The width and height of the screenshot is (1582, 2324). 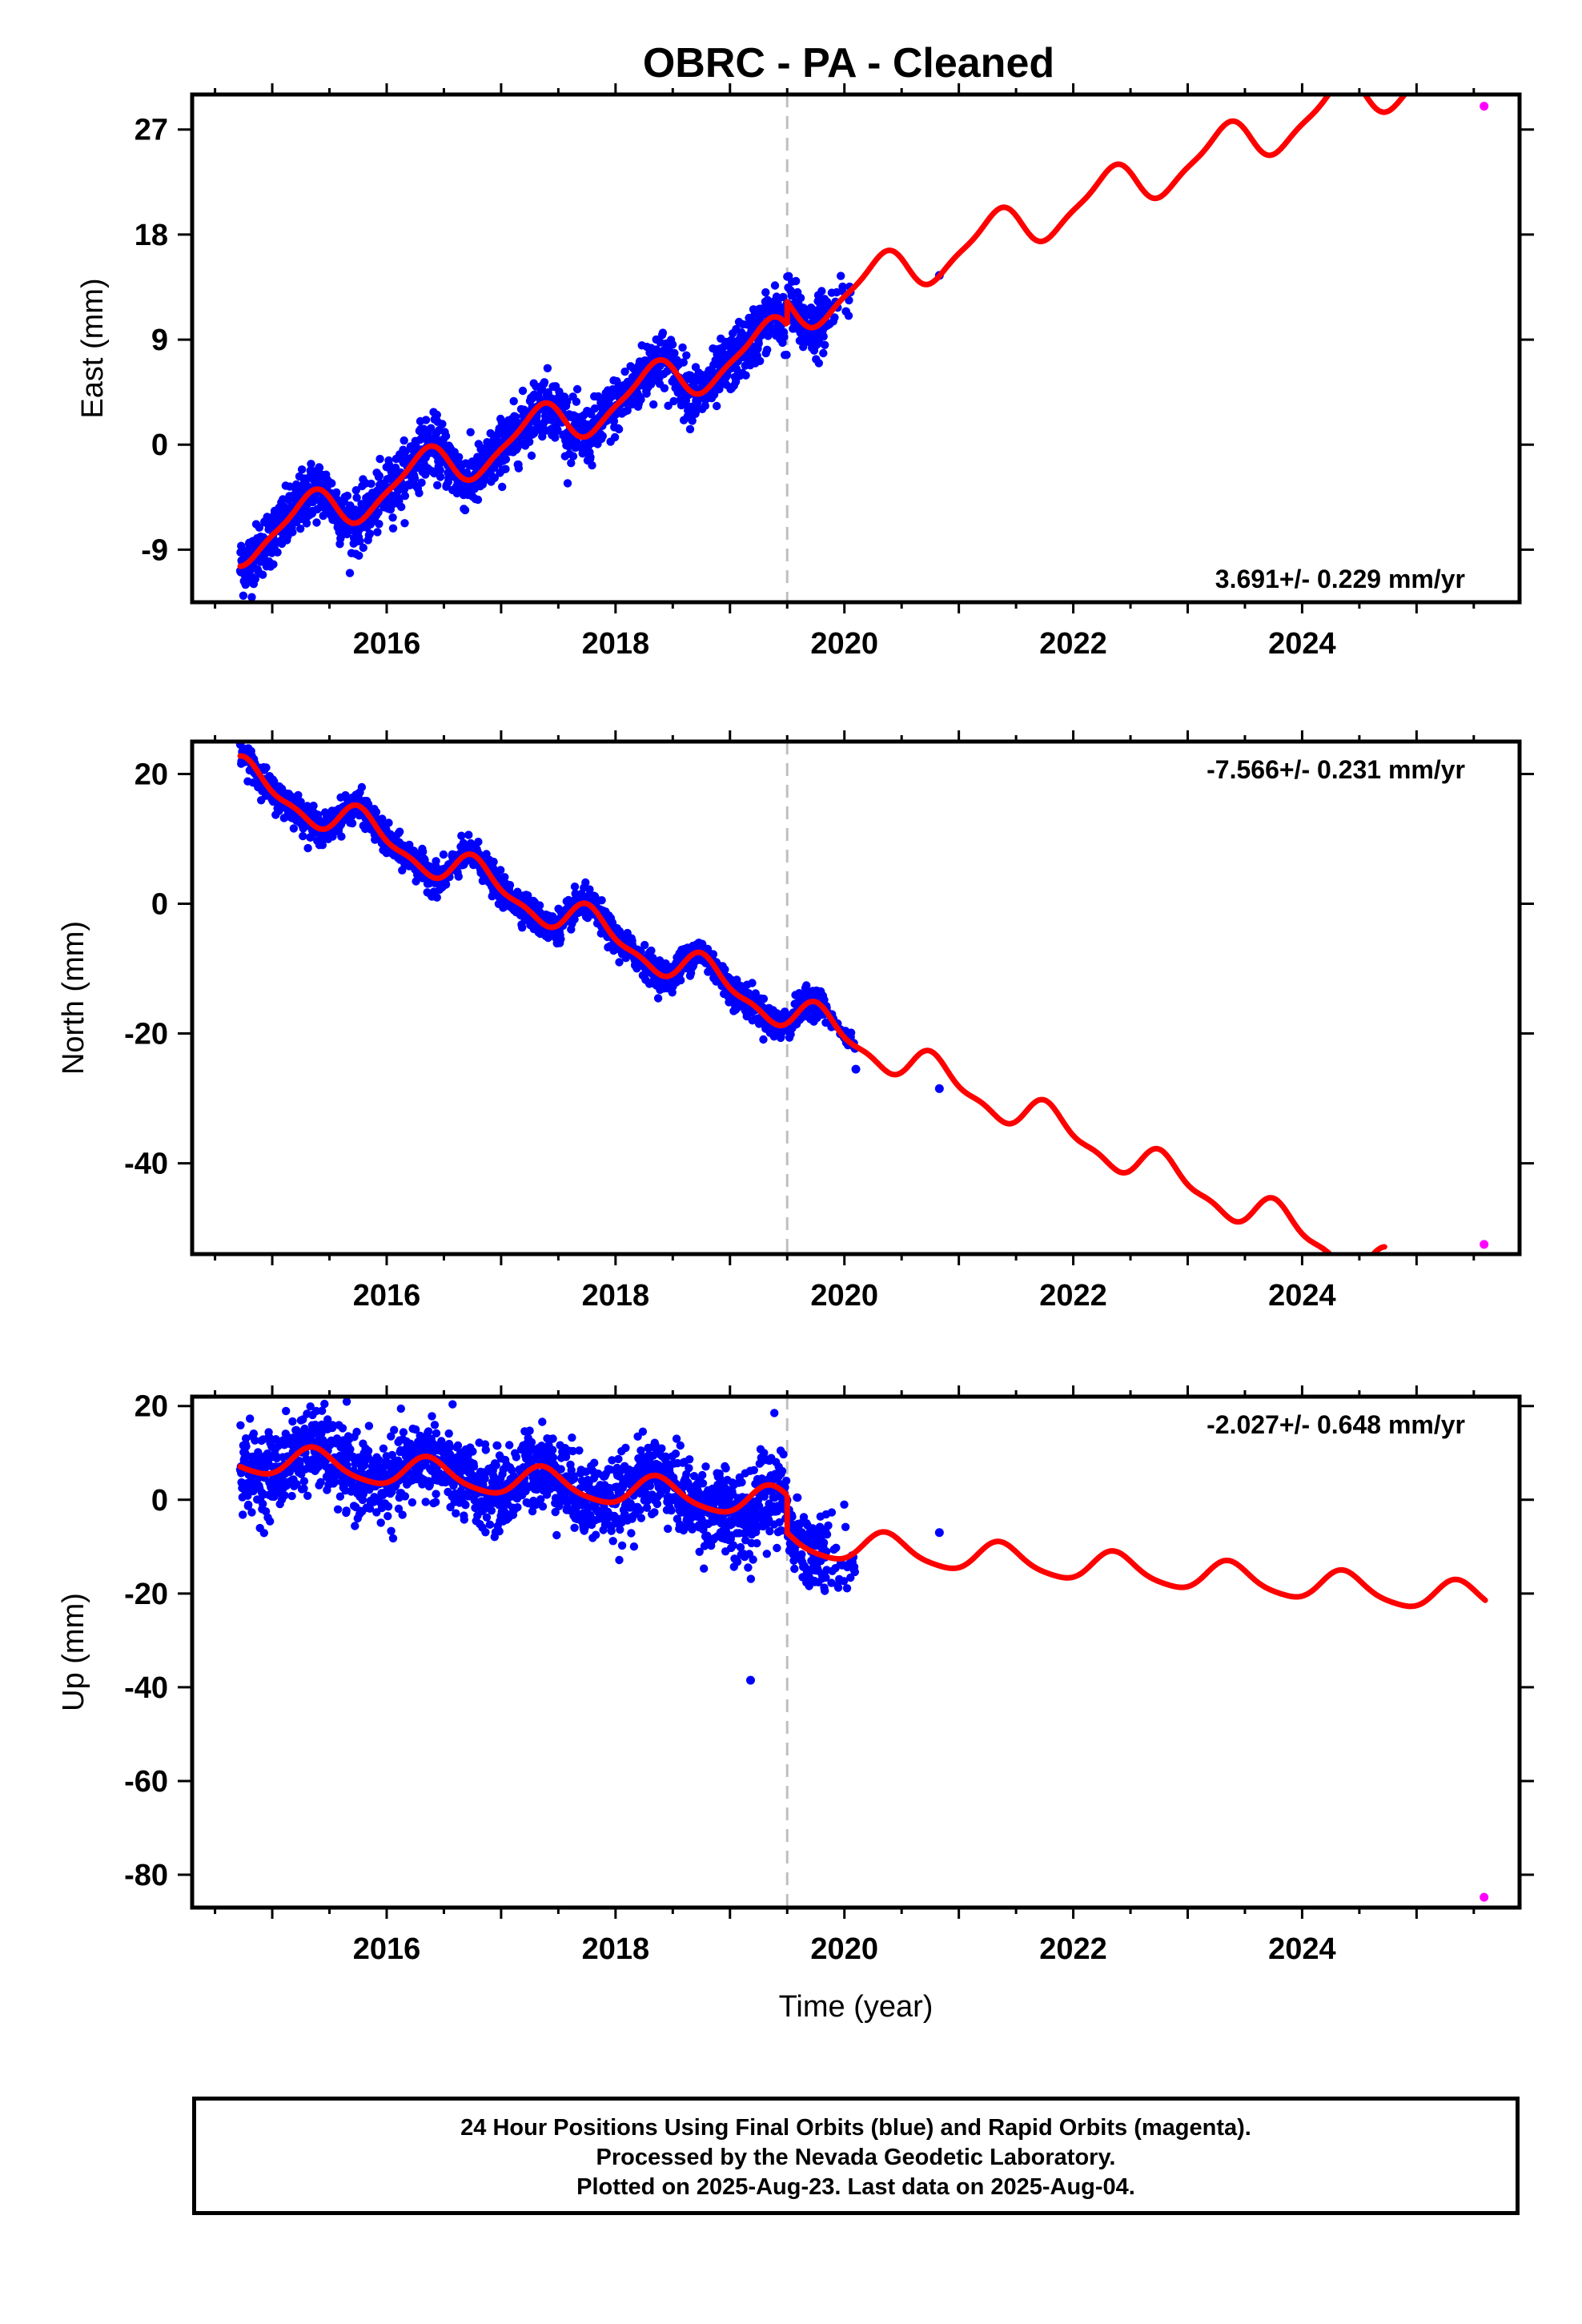 What do you see at coordinates (159, 445) in the screenshot?
I see `y-tick-label: 0` at bounding box center [159, 445].